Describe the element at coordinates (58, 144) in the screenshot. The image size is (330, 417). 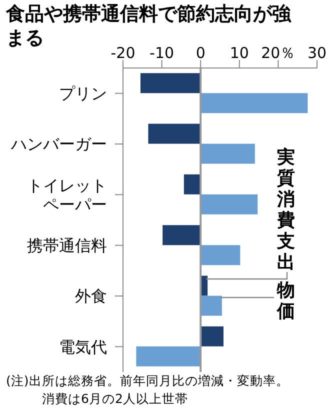
I see `y-tick-label: ハンバーガー` at that location.